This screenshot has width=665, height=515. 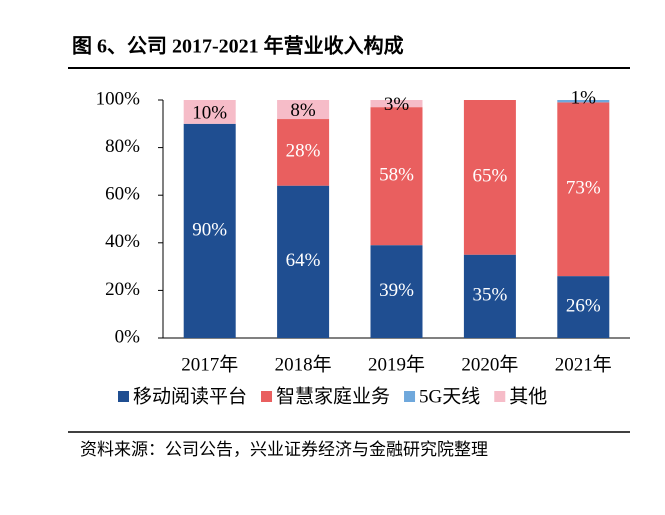 I want to click on chart-title: 图 6、公司 2017-2021 年营业收入构成, so click(x=238, y=46).